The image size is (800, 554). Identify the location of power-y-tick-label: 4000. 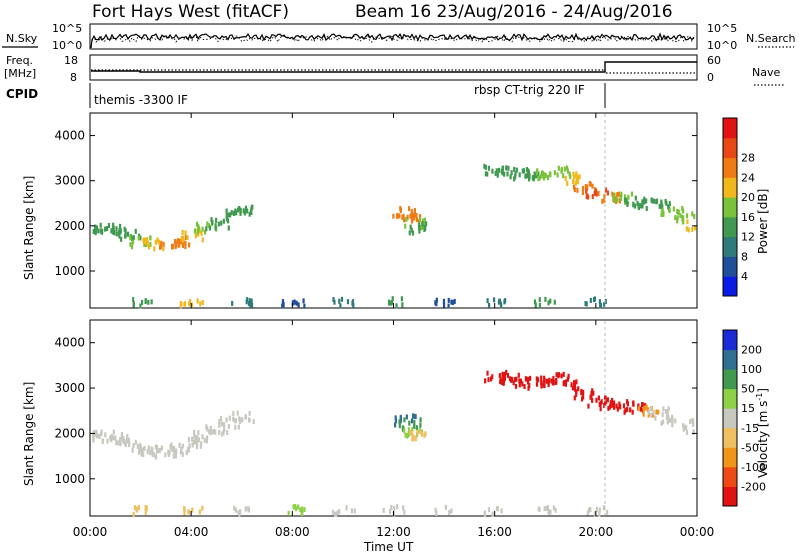
(69, 136).